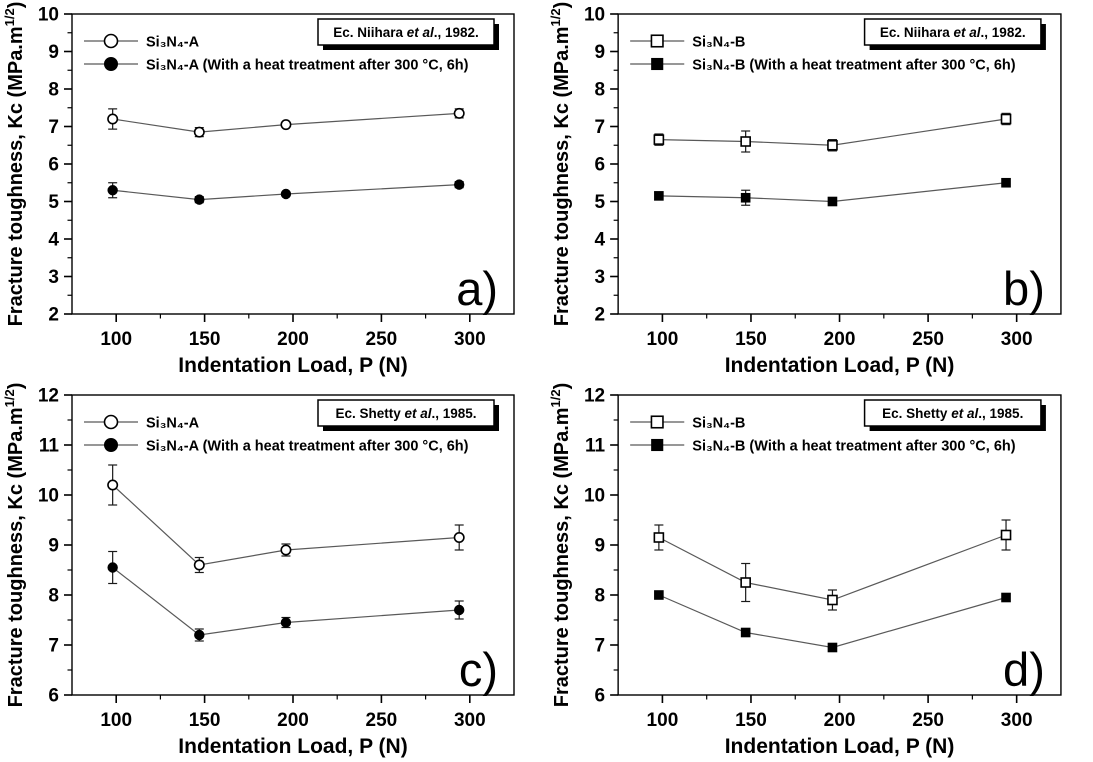  I want to click on y-axis-title: Fracture toughness, Kc (MPa.m1/2), so click(560, 545).